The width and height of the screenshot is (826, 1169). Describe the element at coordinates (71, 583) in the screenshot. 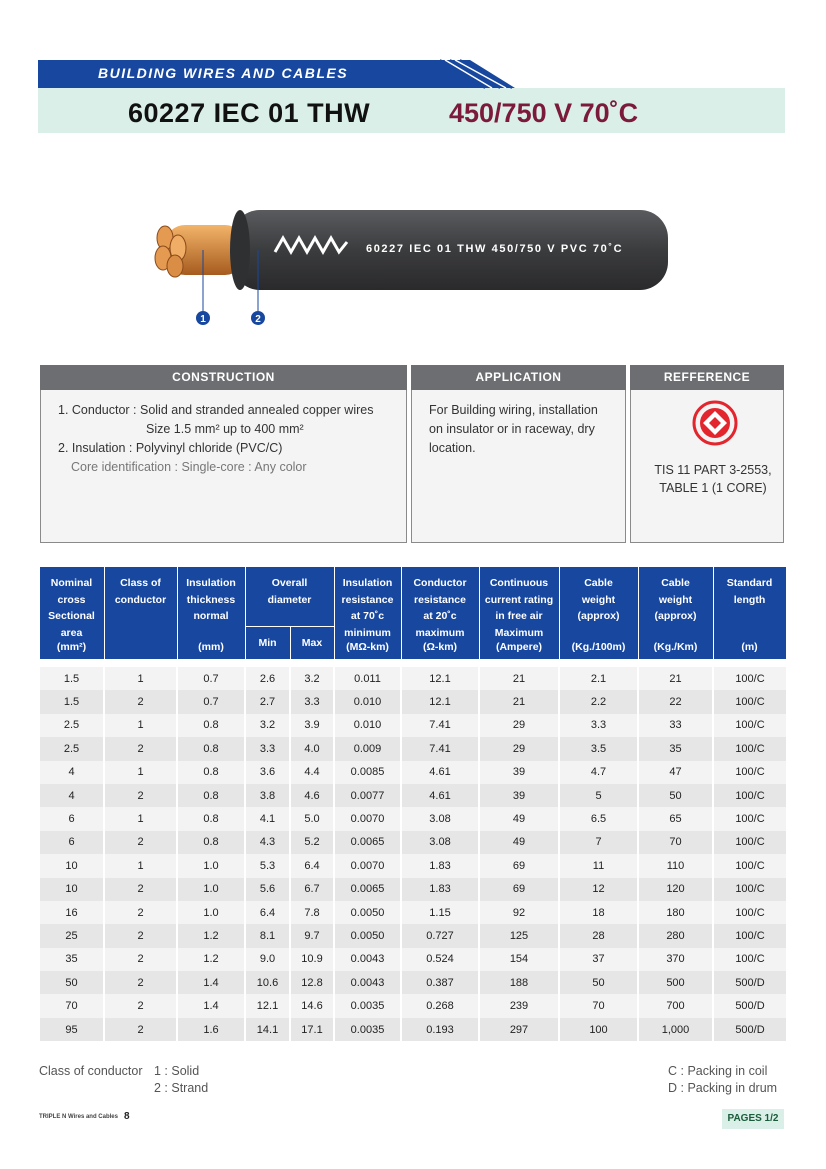

I see `header-line: Nominal` at that location.